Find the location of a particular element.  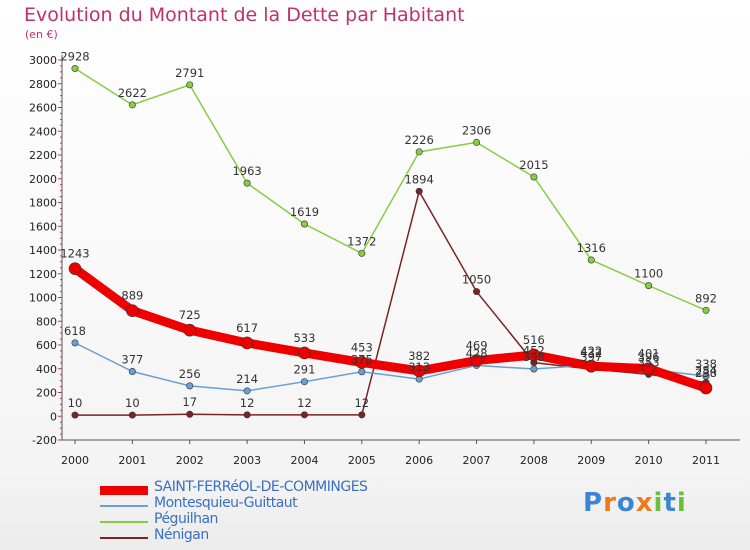

logo-letter: i is located at coordinates (681, 503).